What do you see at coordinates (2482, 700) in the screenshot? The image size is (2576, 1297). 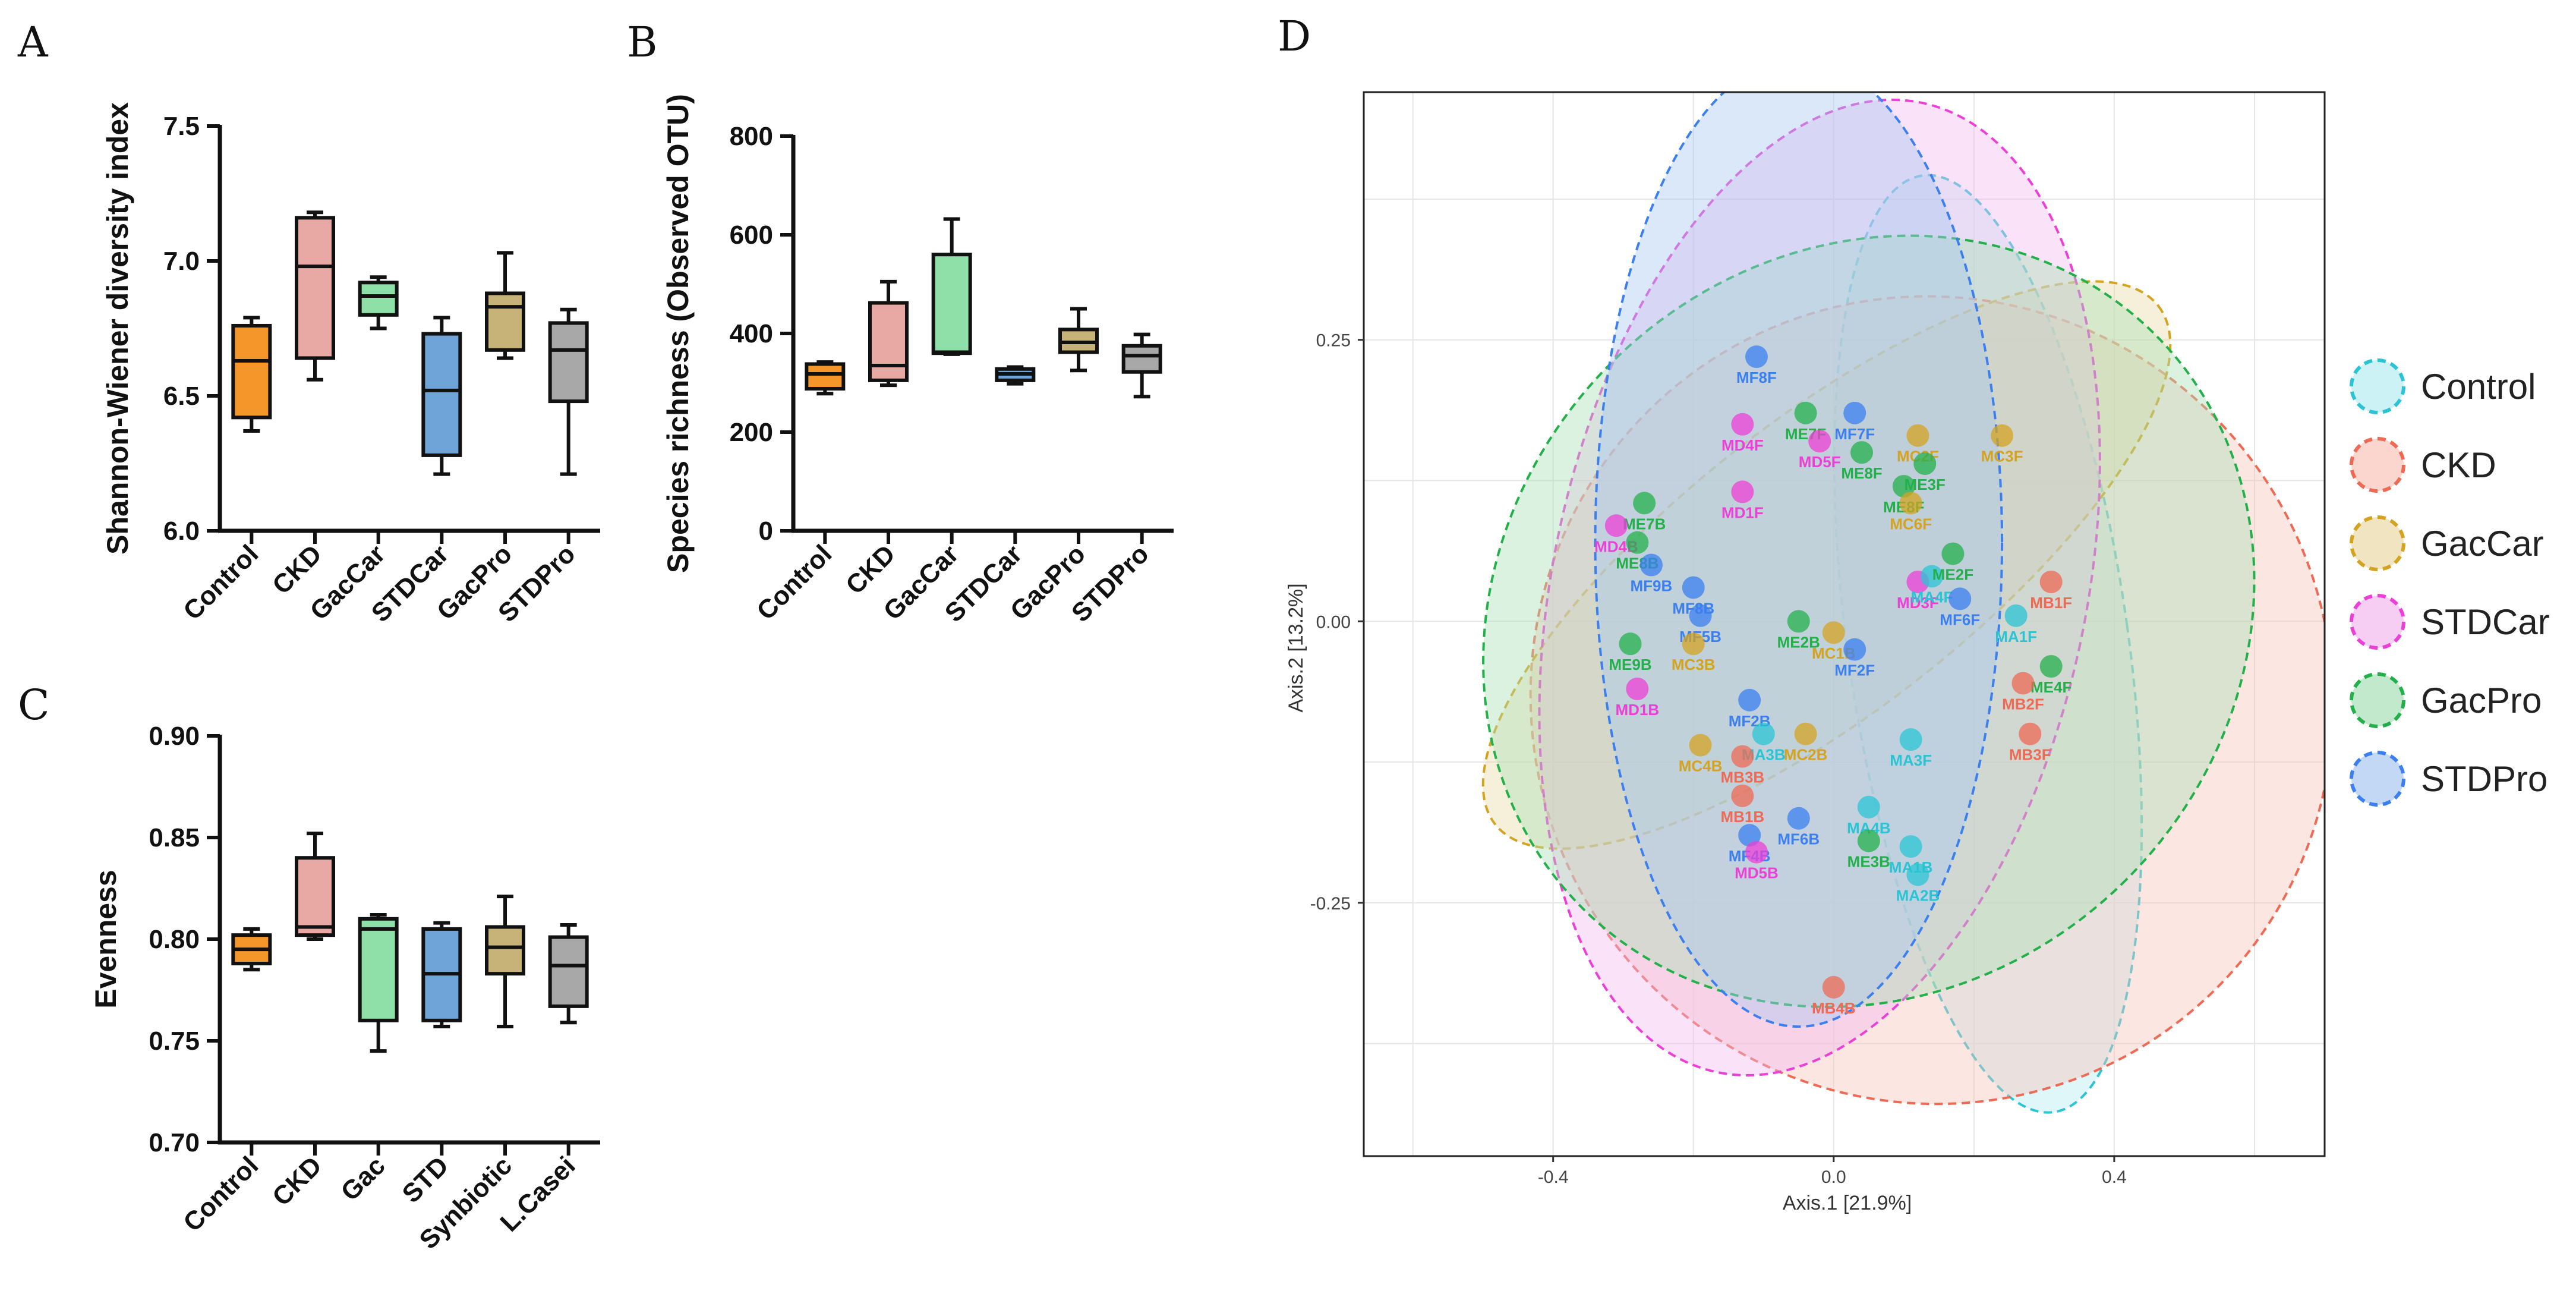 I see `legend-label: GacPro` at bounding box center [2482, 700].